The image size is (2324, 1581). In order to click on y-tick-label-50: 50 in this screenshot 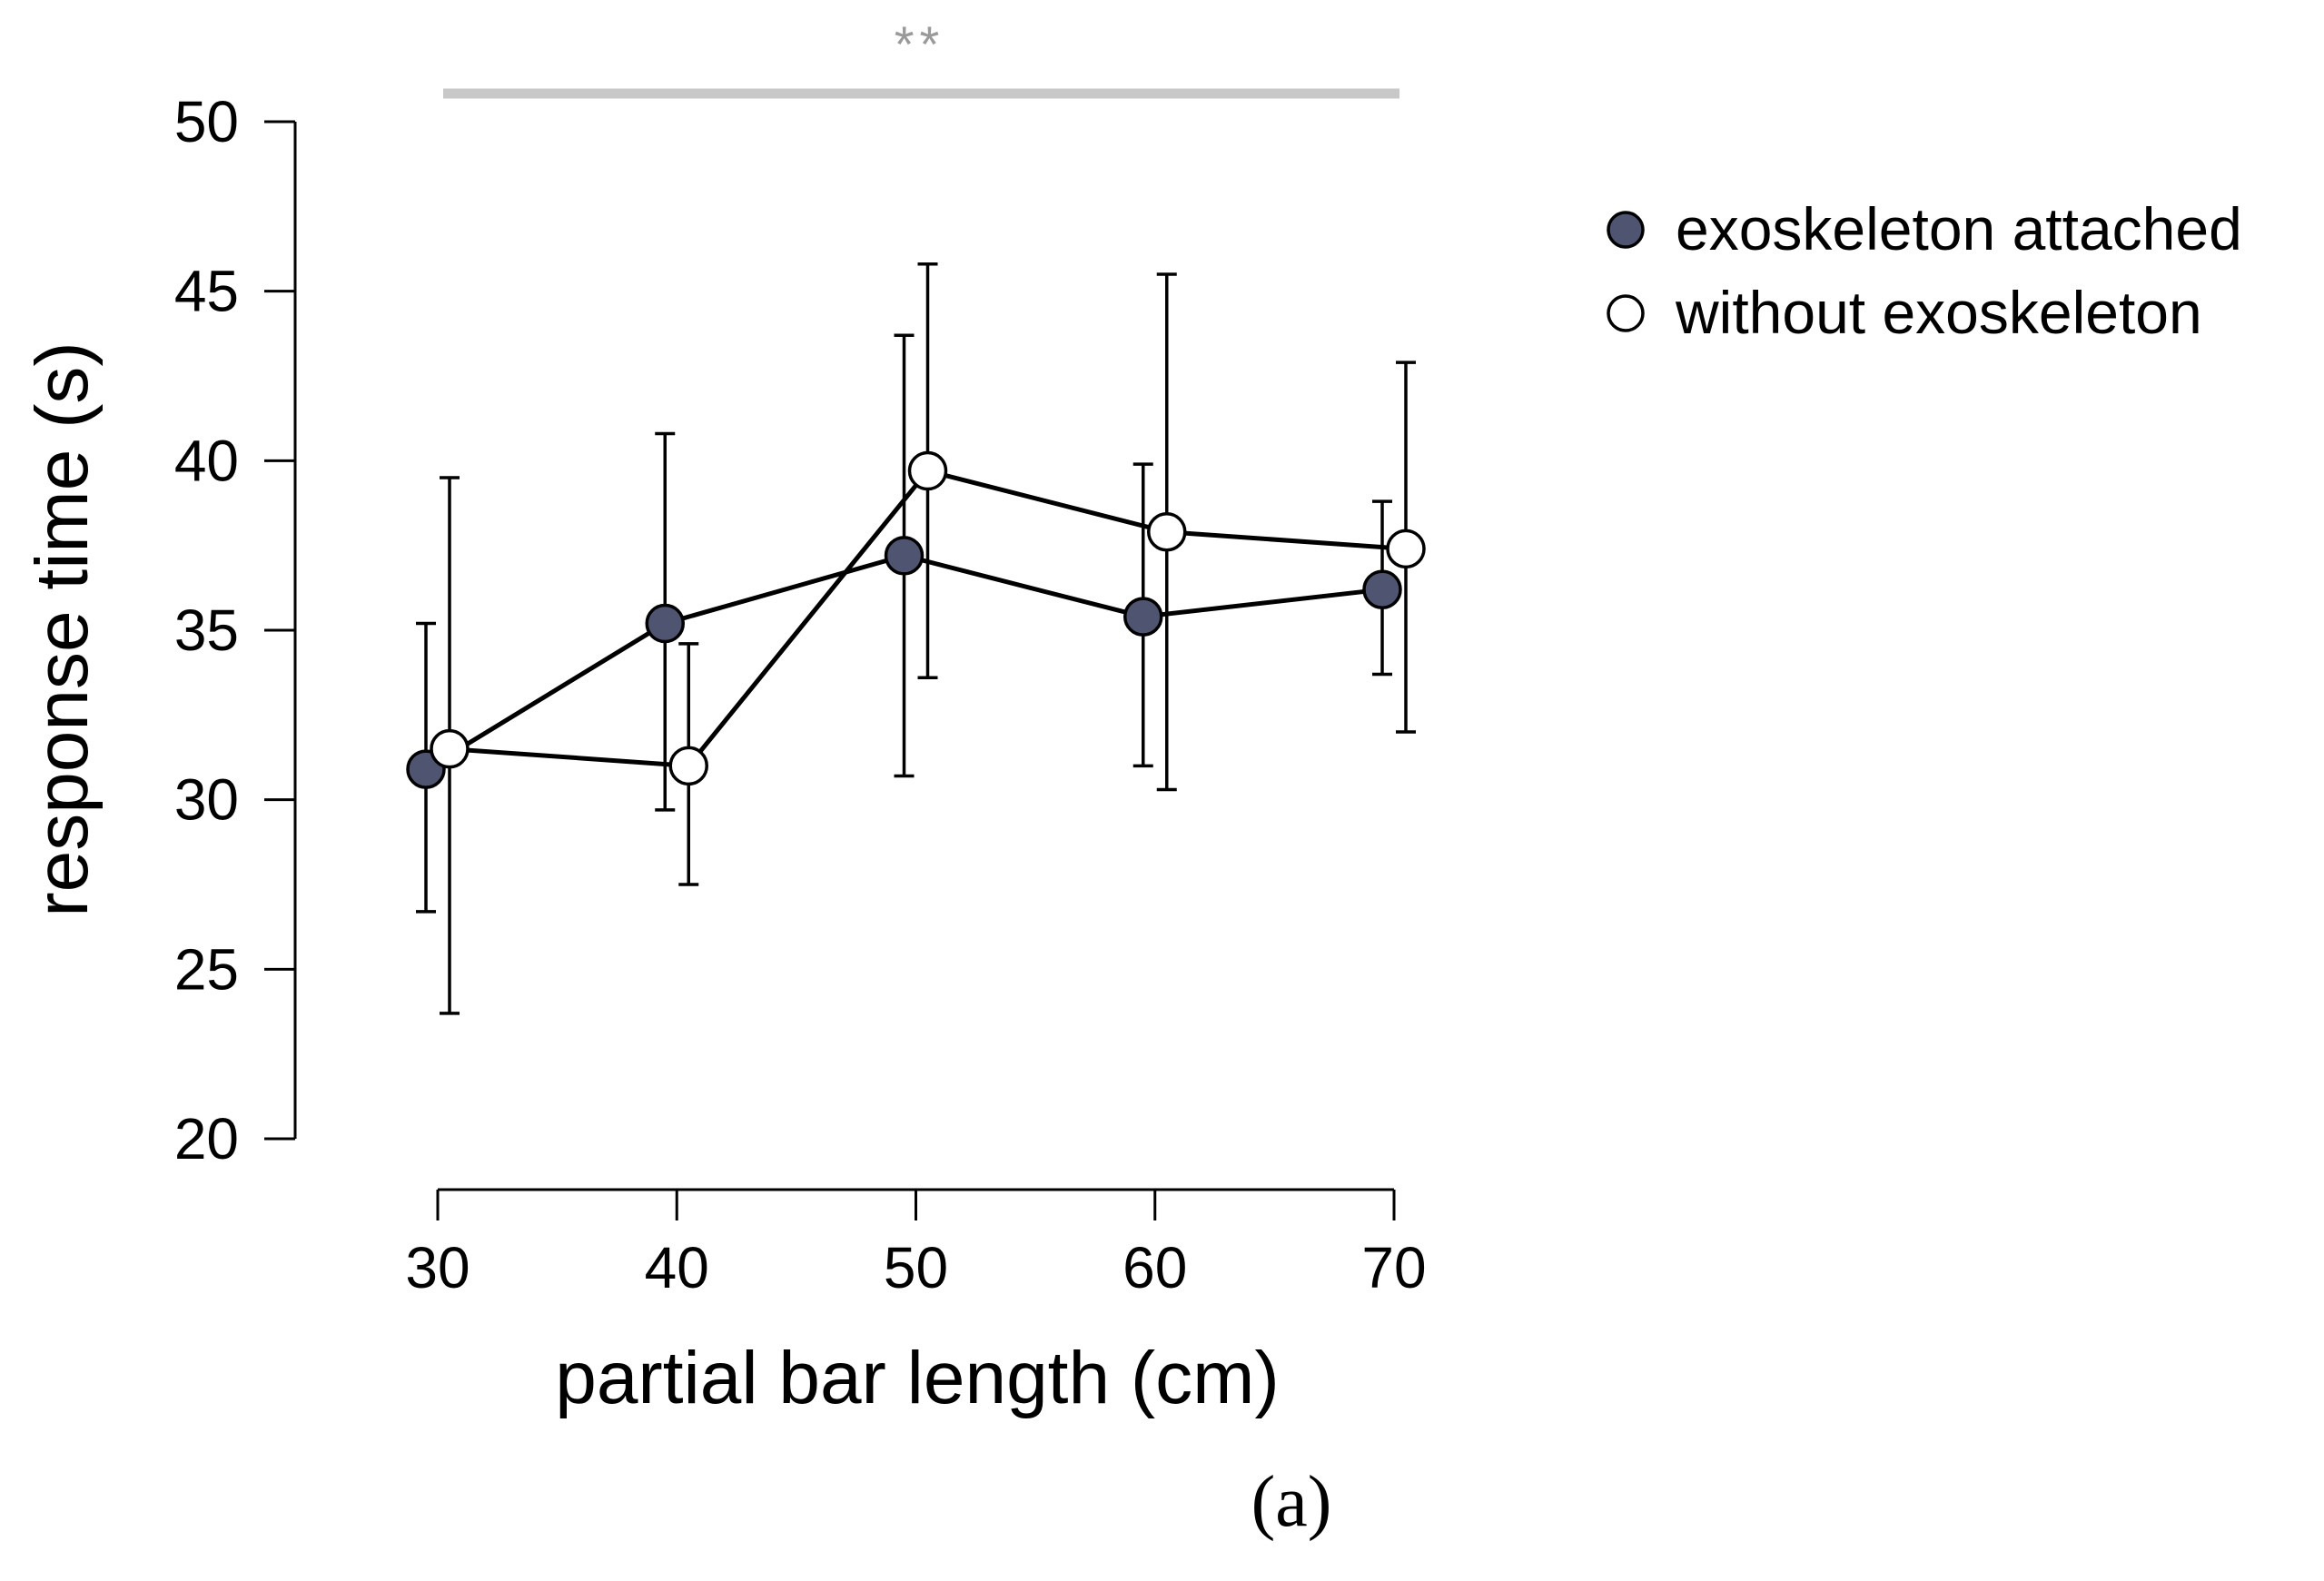, I will do `click(206, 122)`.